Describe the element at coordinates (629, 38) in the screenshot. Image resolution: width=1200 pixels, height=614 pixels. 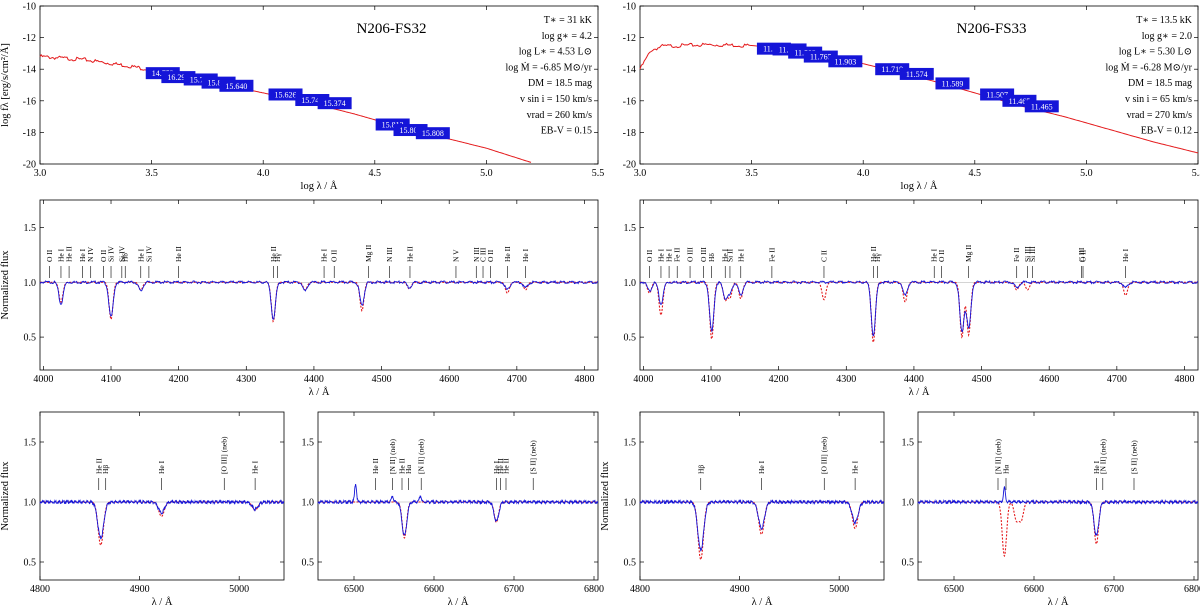
I see `sed-fs33-ytick-label: -12` at that location.